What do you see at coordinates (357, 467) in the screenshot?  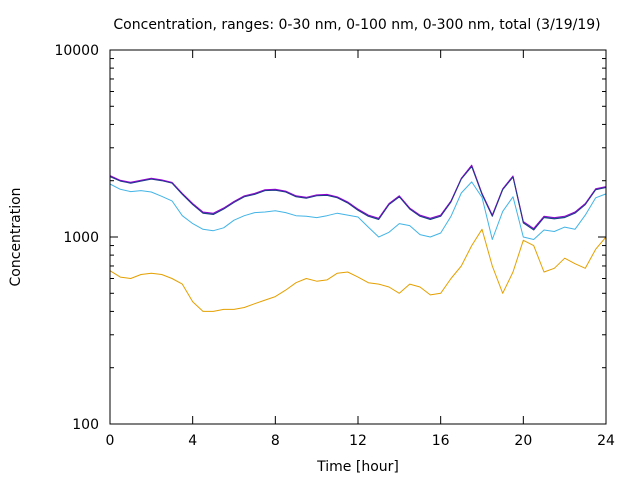 I see `x-axis-label: Time [hour]` at bounding box center [357, 467].